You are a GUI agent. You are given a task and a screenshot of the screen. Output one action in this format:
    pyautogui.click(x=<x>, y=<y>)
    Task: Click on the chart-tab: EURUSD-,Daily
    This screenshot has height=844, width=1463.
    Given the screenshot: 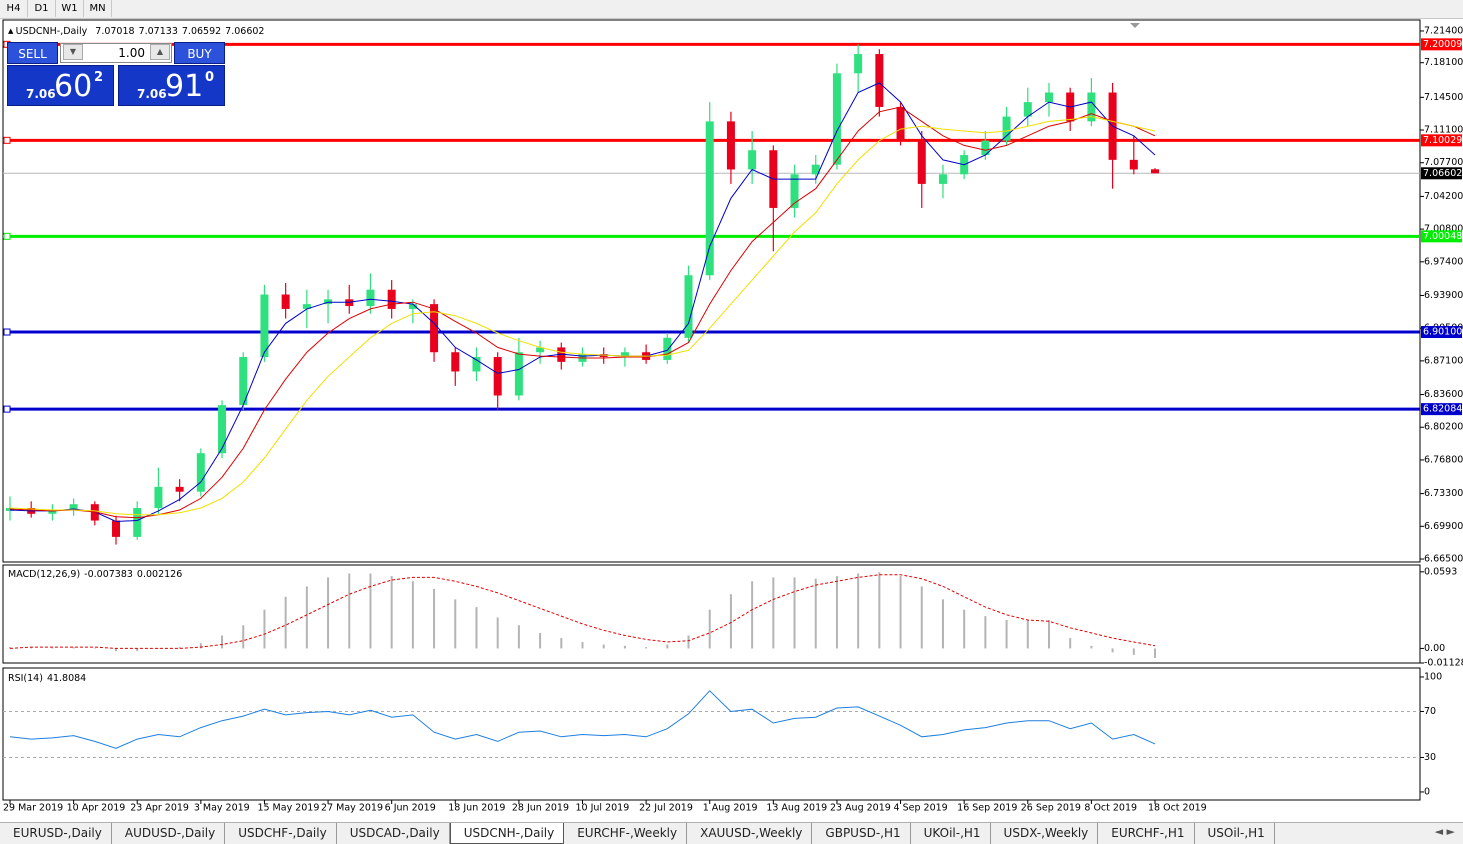 What is the action you would take?
    pyautogui.click(x=56, y=833)
    